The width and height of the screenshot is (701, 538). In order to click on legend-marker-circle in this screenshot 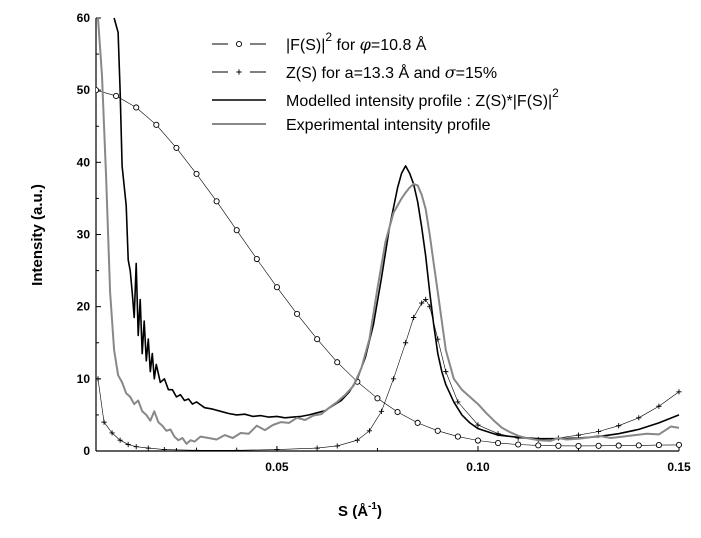, I will do `click(239, 44)`.